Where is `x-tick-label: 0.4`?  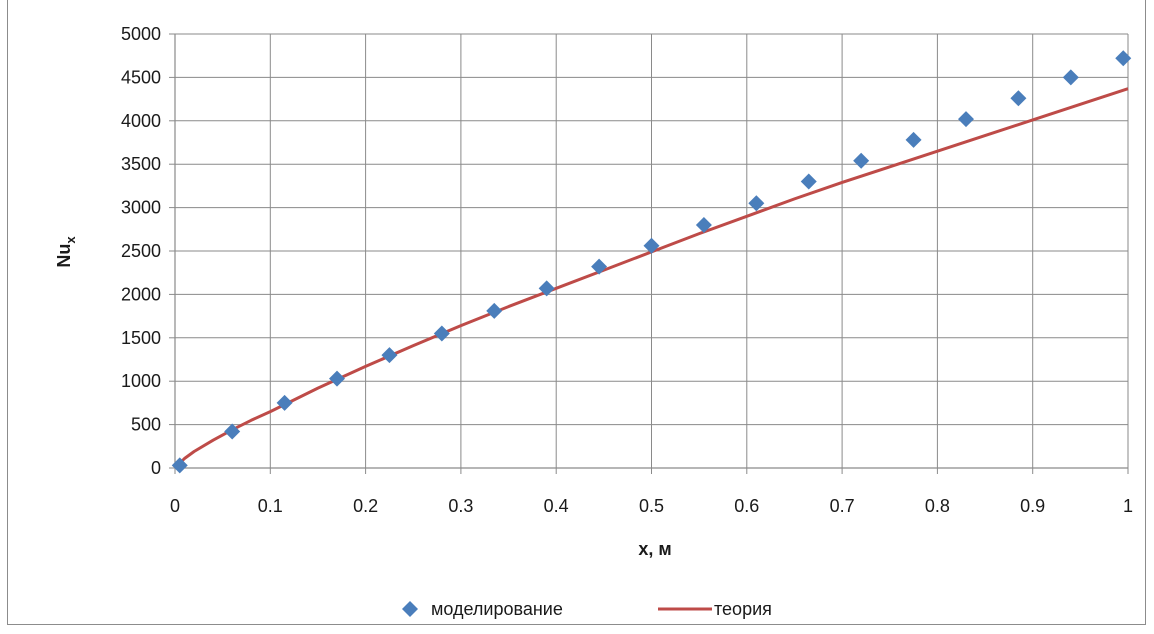 x-tick-label: 0.4 is located at coordinates (556, 506).